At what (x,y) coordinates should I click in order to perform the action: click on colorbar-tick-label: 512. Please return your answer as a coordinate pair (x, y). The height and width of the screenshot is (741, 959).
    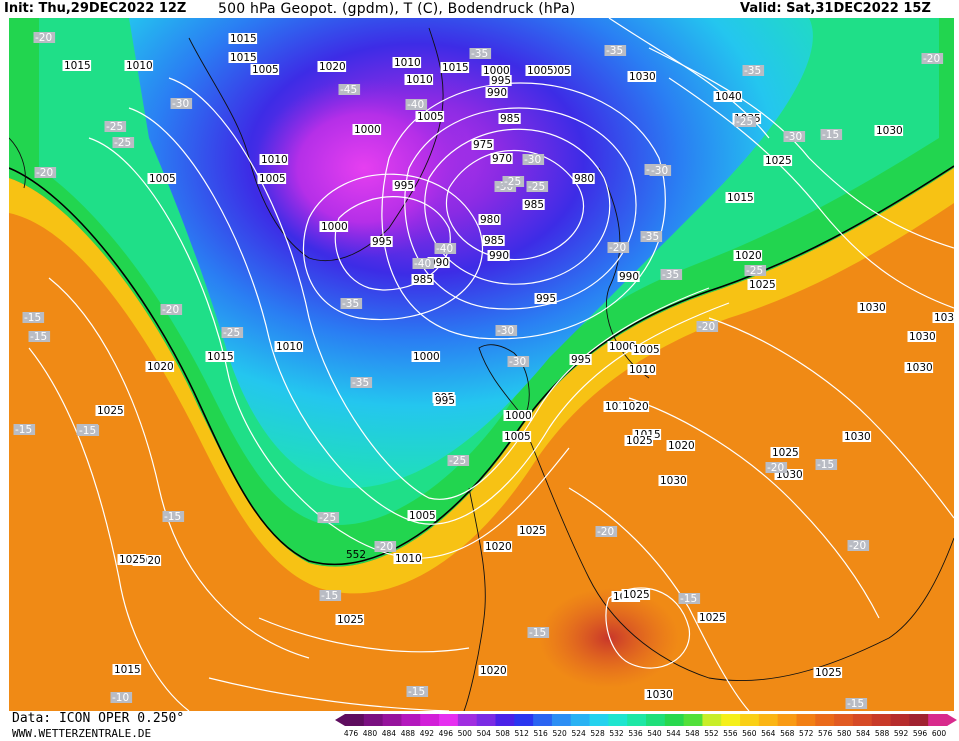
    Looking at the image, I should click on (521, 733).